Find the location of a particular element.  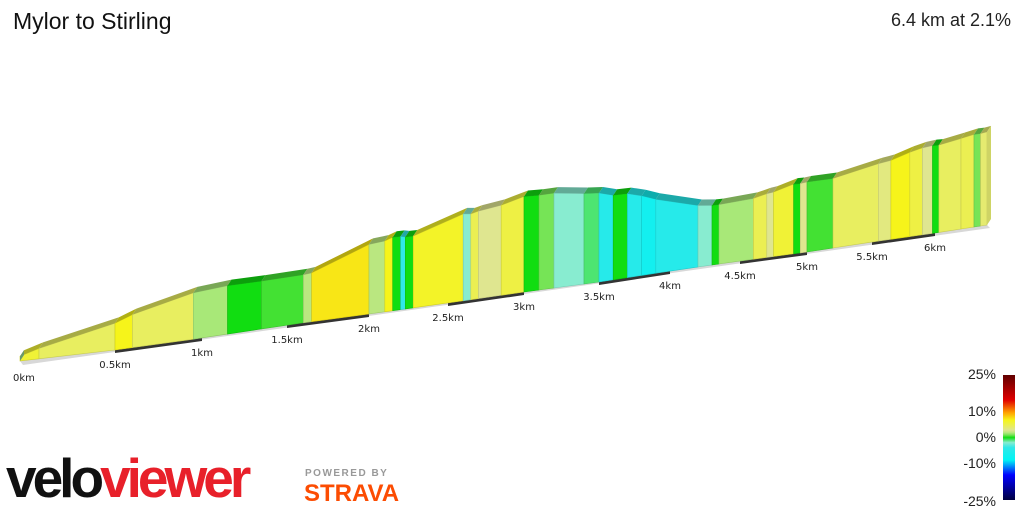

x-tick-label: 5.5km is located at coordinates (871, 257).